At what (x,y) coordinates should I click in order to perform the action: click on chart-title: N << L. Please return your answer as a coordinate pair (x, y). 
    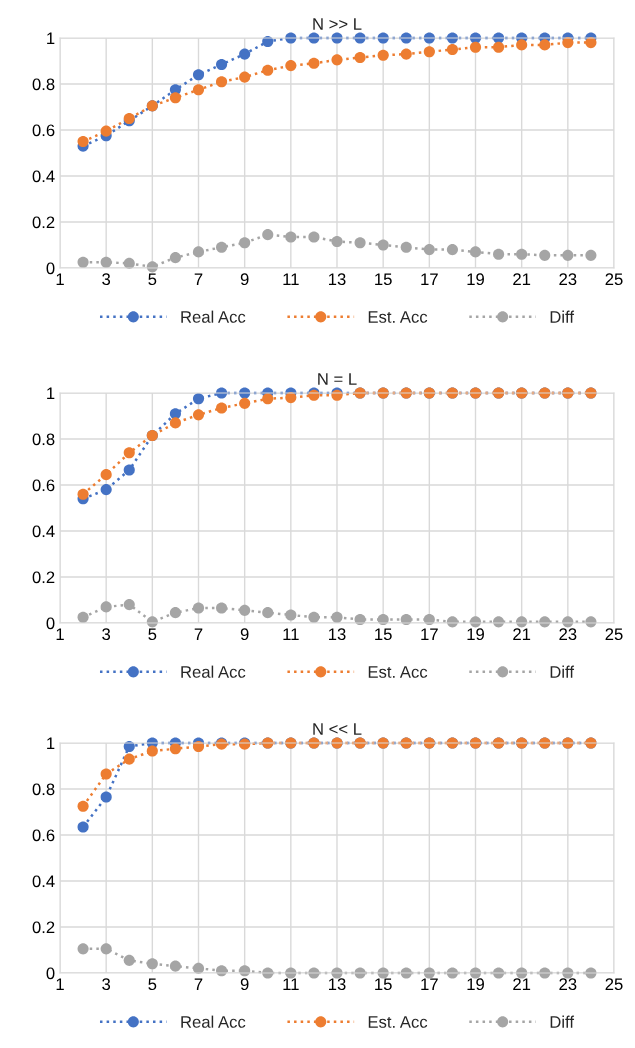
    Looking at the image, I should click on (337, 729).